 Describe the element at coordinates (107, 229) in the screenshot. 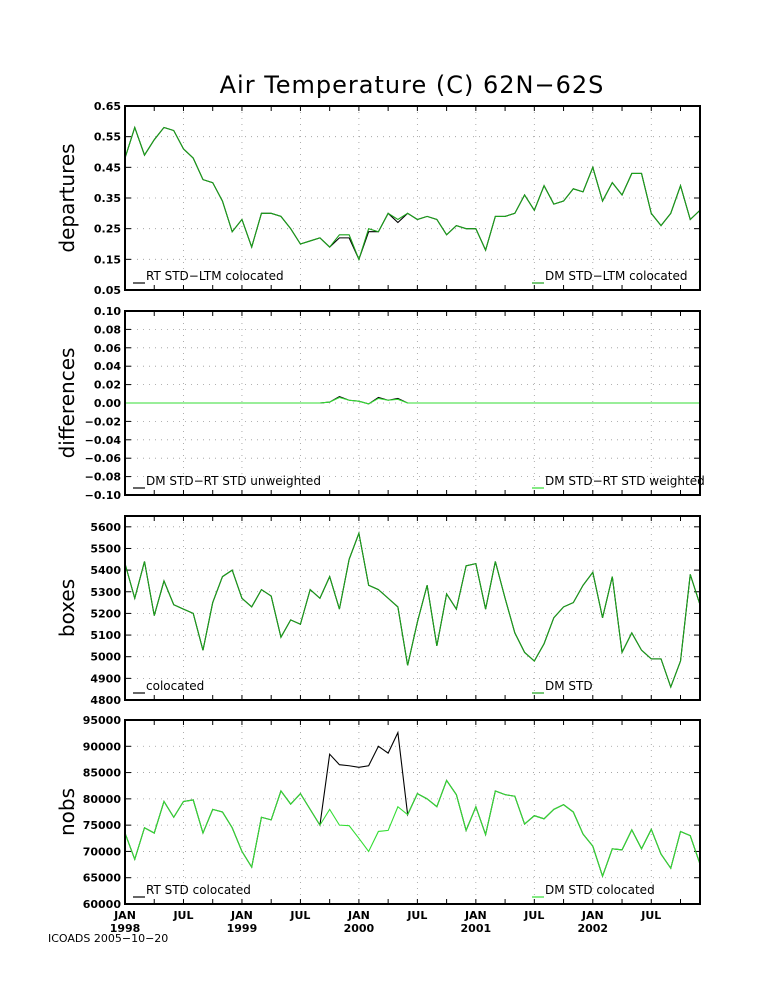

I see `y-tick-label: 0.25` at that location.